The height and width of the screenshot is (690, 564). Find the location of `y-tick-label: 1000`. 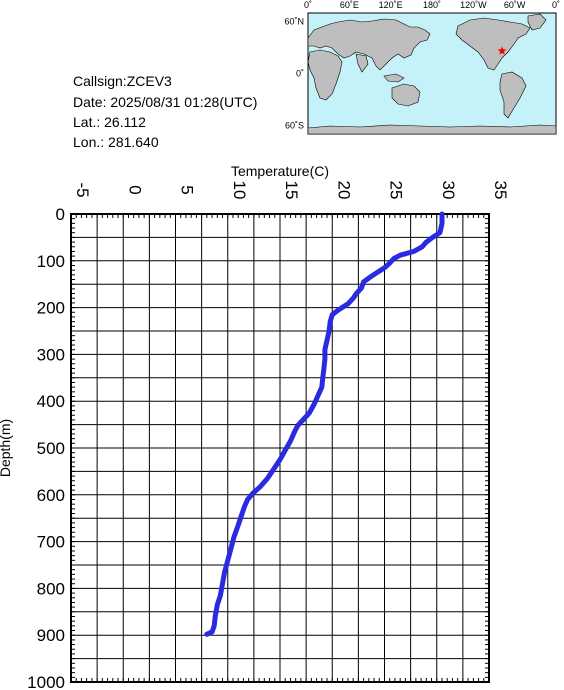

y-tick-label: 1000 is located at coordinates (46, 681).